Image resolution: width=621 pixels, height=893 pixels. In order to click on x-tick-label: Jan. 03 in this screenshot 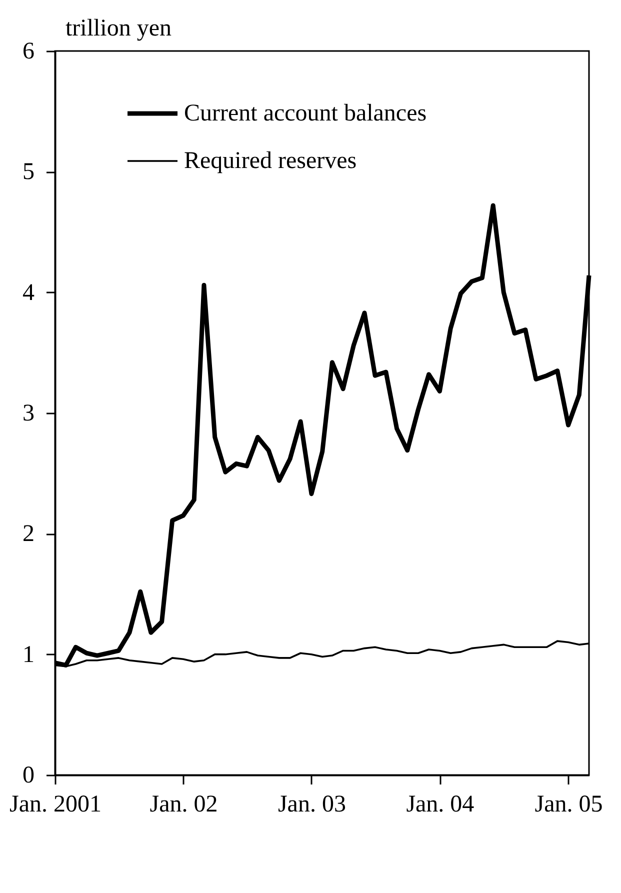, I will do `click(312, 805)`.